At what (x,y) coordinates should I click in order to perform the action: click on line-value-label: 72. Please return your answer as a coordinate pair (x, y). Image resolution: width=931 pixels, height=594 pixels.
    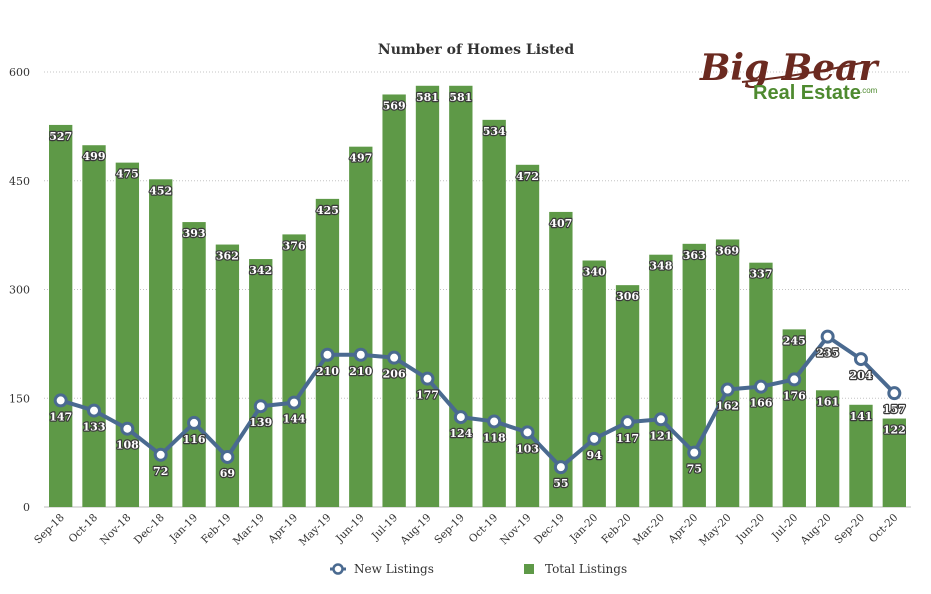
    Looking at the image, I should click on (160, 471).